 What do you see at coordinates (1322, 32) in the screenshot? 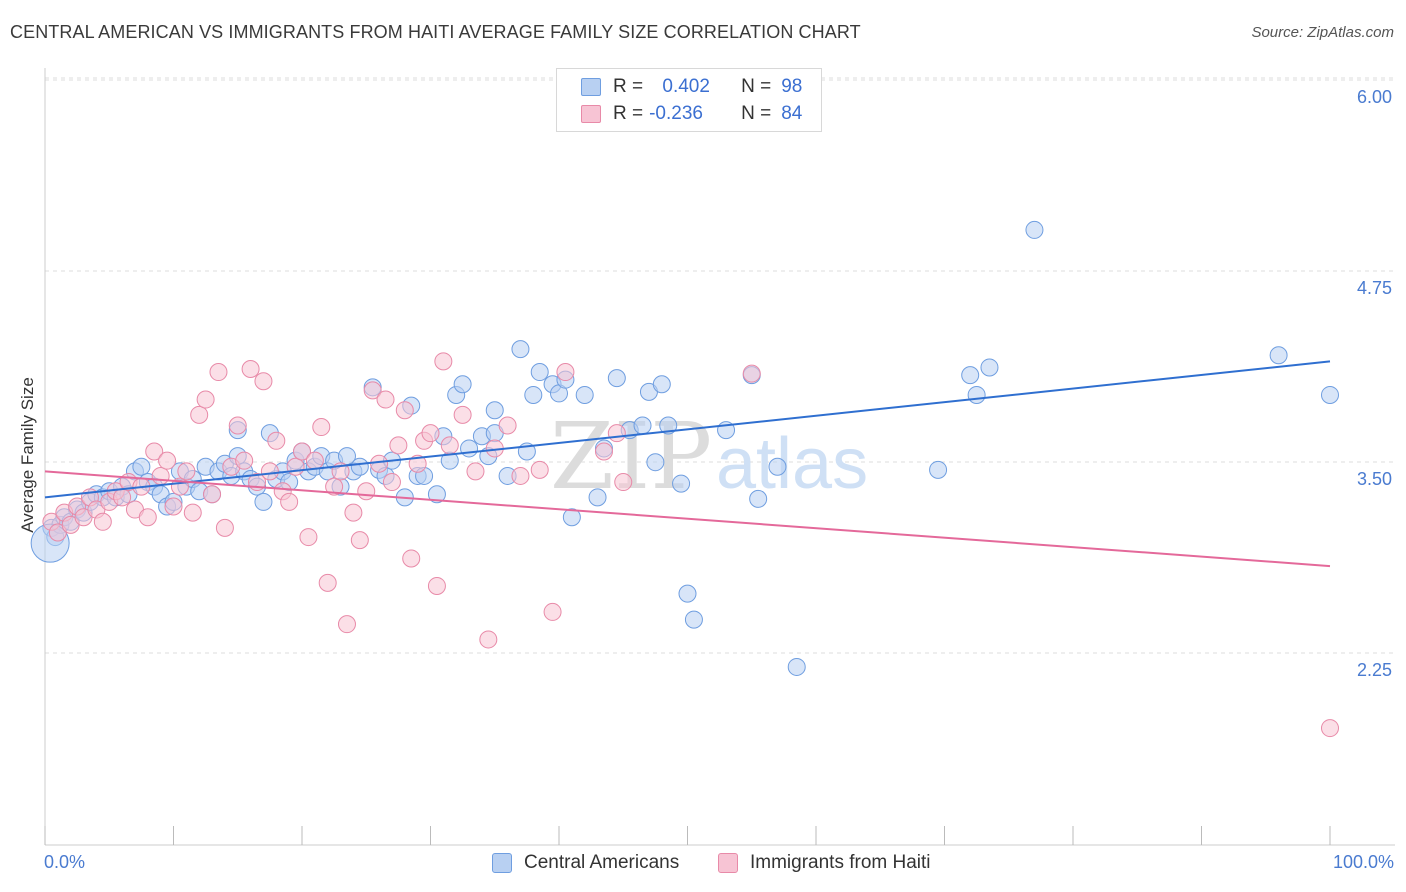
I see `source-label: Source: ZipAtlas.com` at bounding box center [1322, 32].